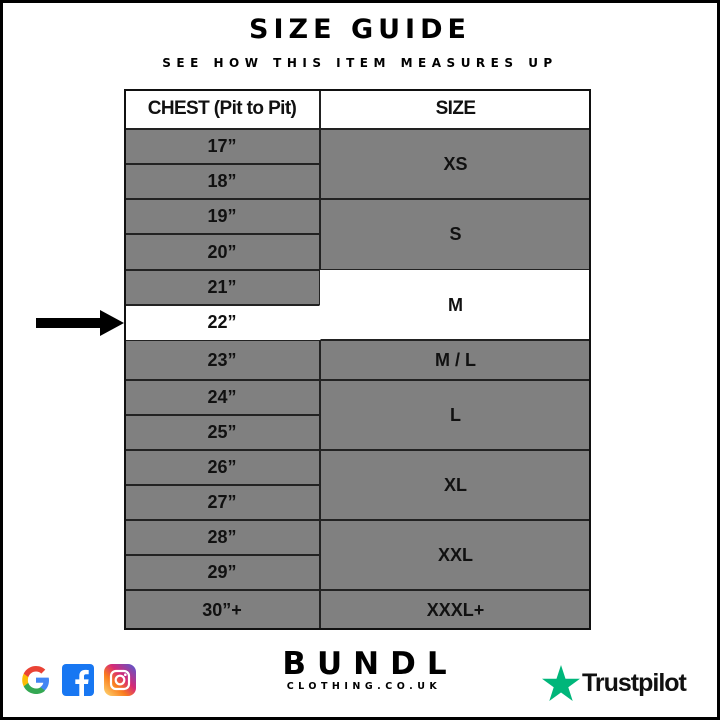  I want to click on size-cell: M, so click(455, 305).